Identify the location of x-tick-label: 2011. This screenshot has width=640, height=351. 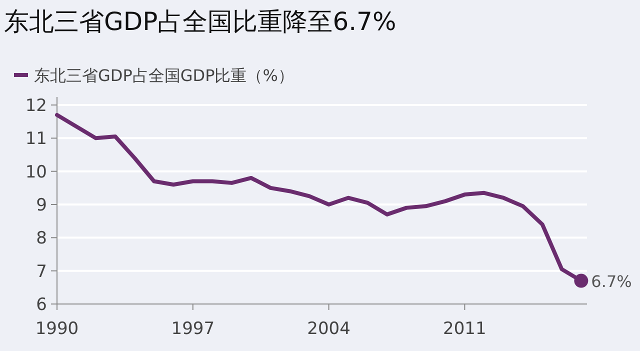
(464, 329).